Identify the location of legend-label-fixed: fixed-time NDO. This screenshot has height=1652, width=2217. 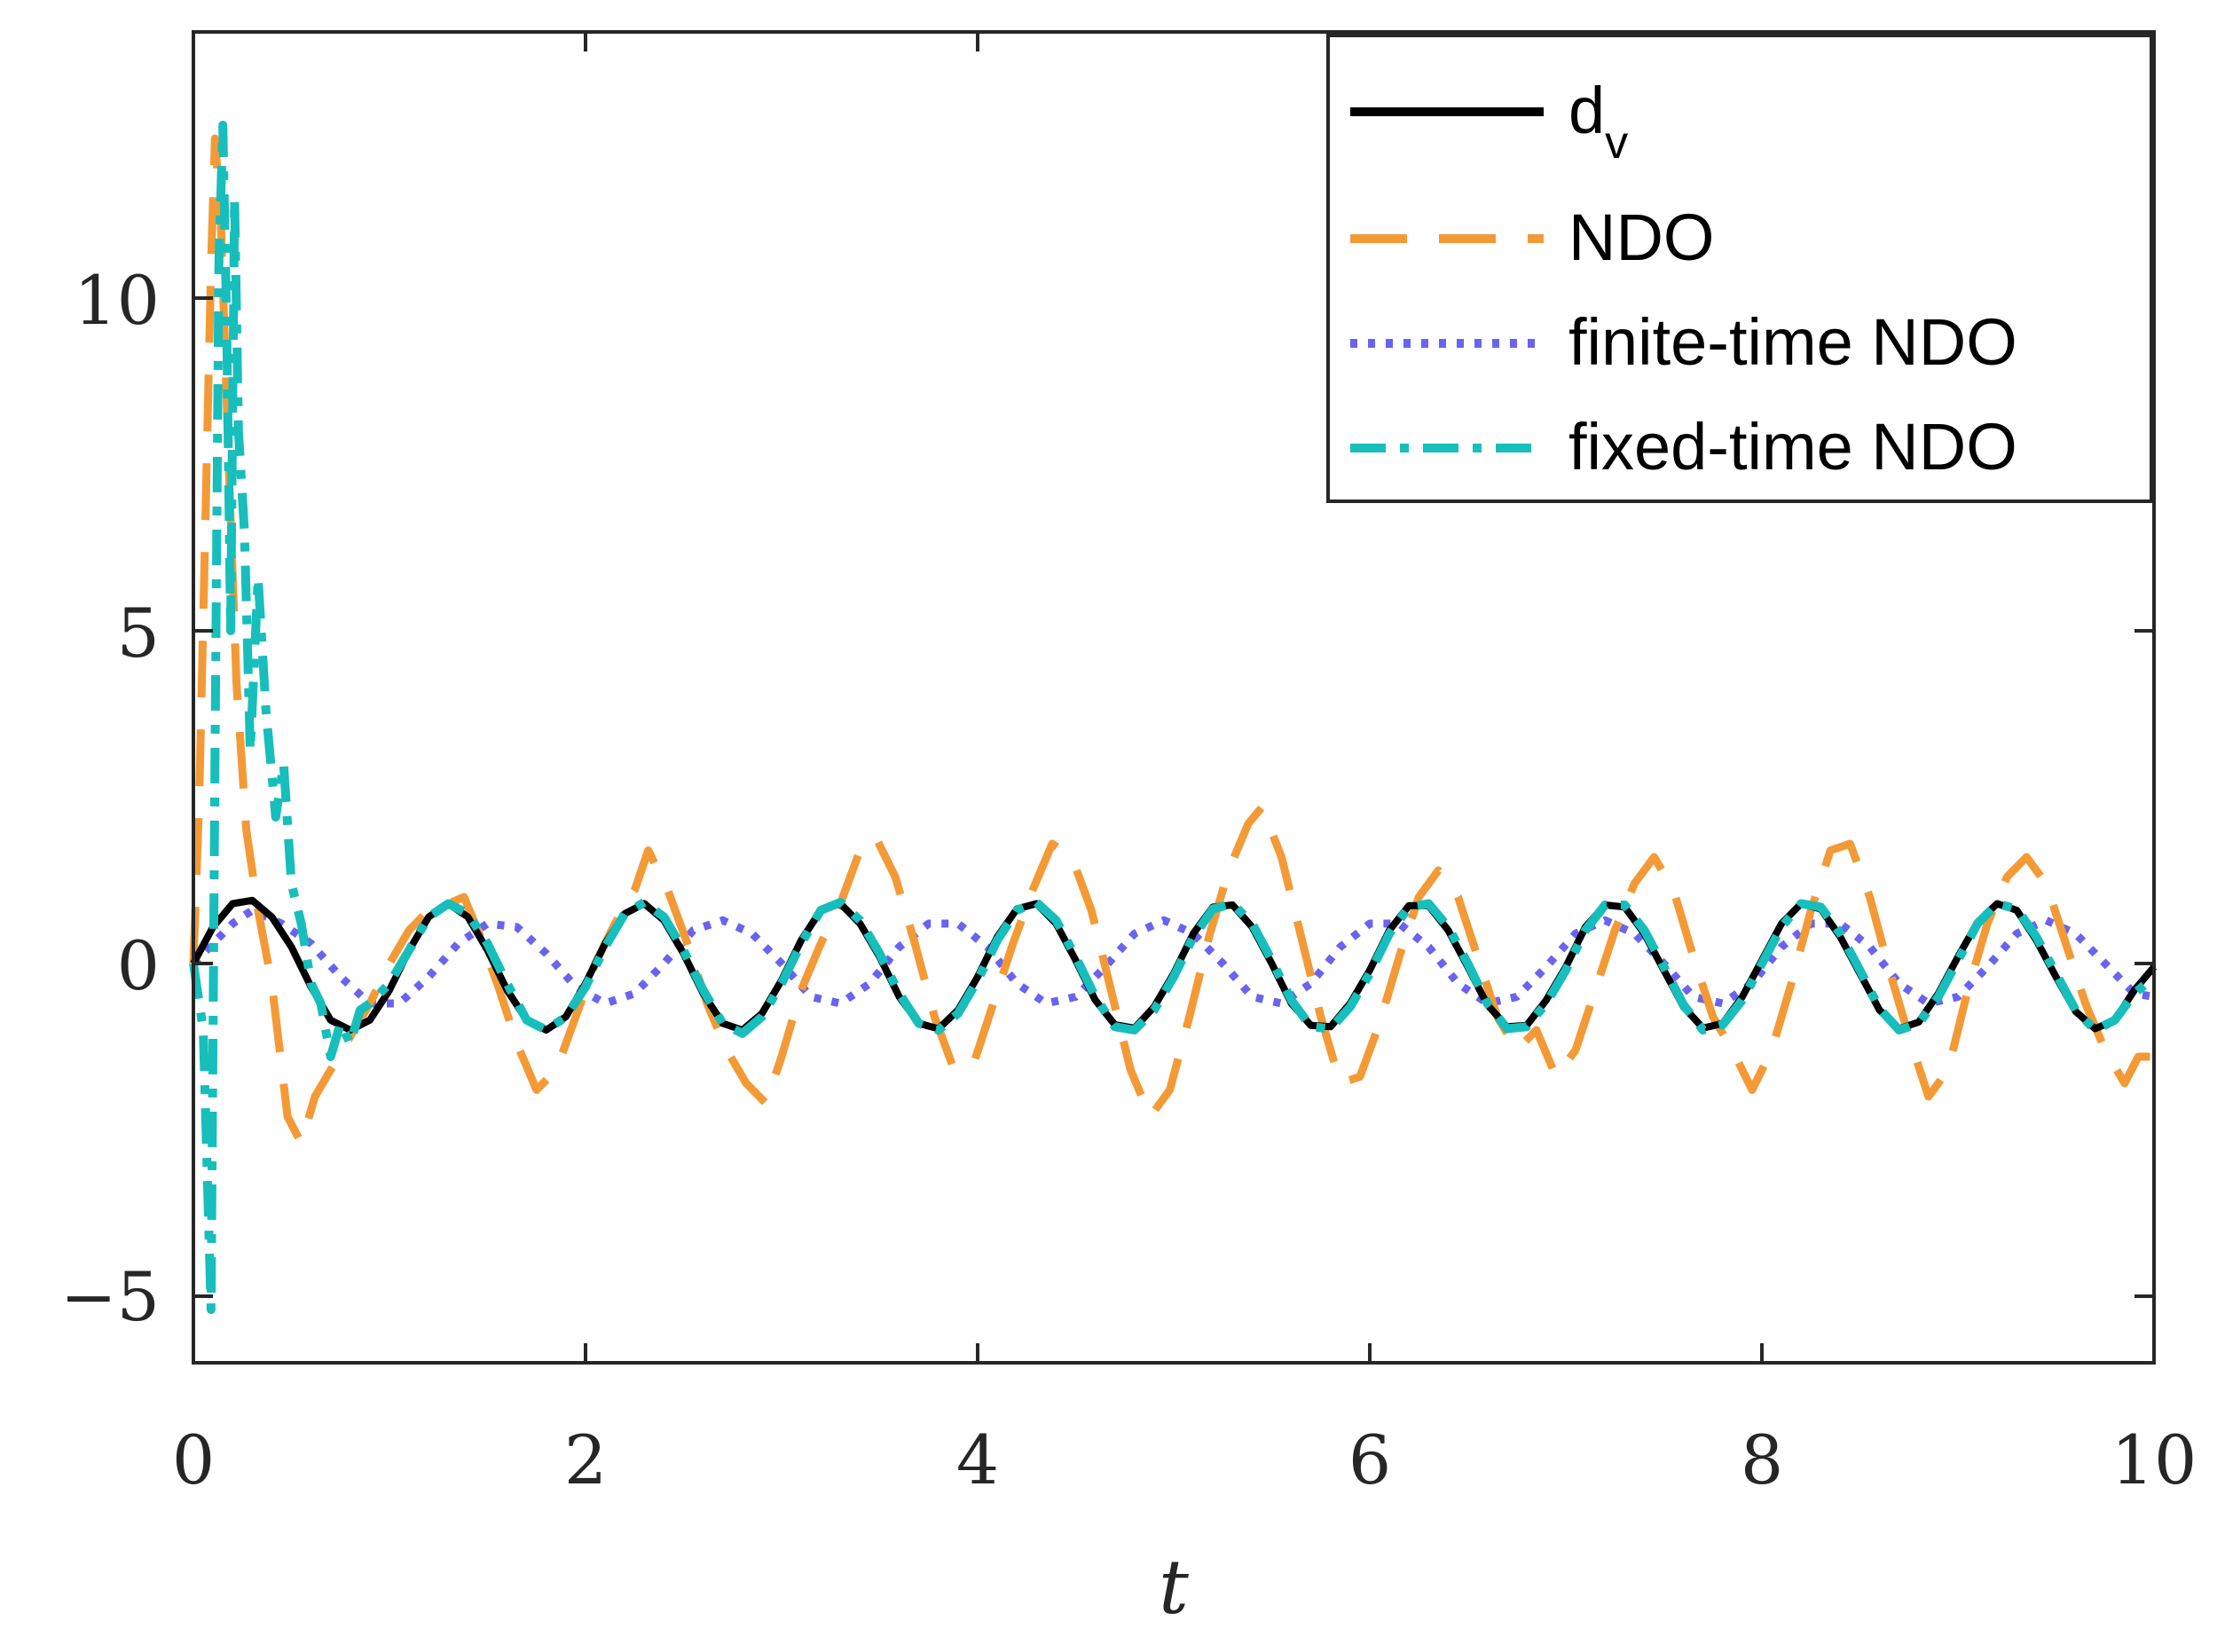
(1792, 447).